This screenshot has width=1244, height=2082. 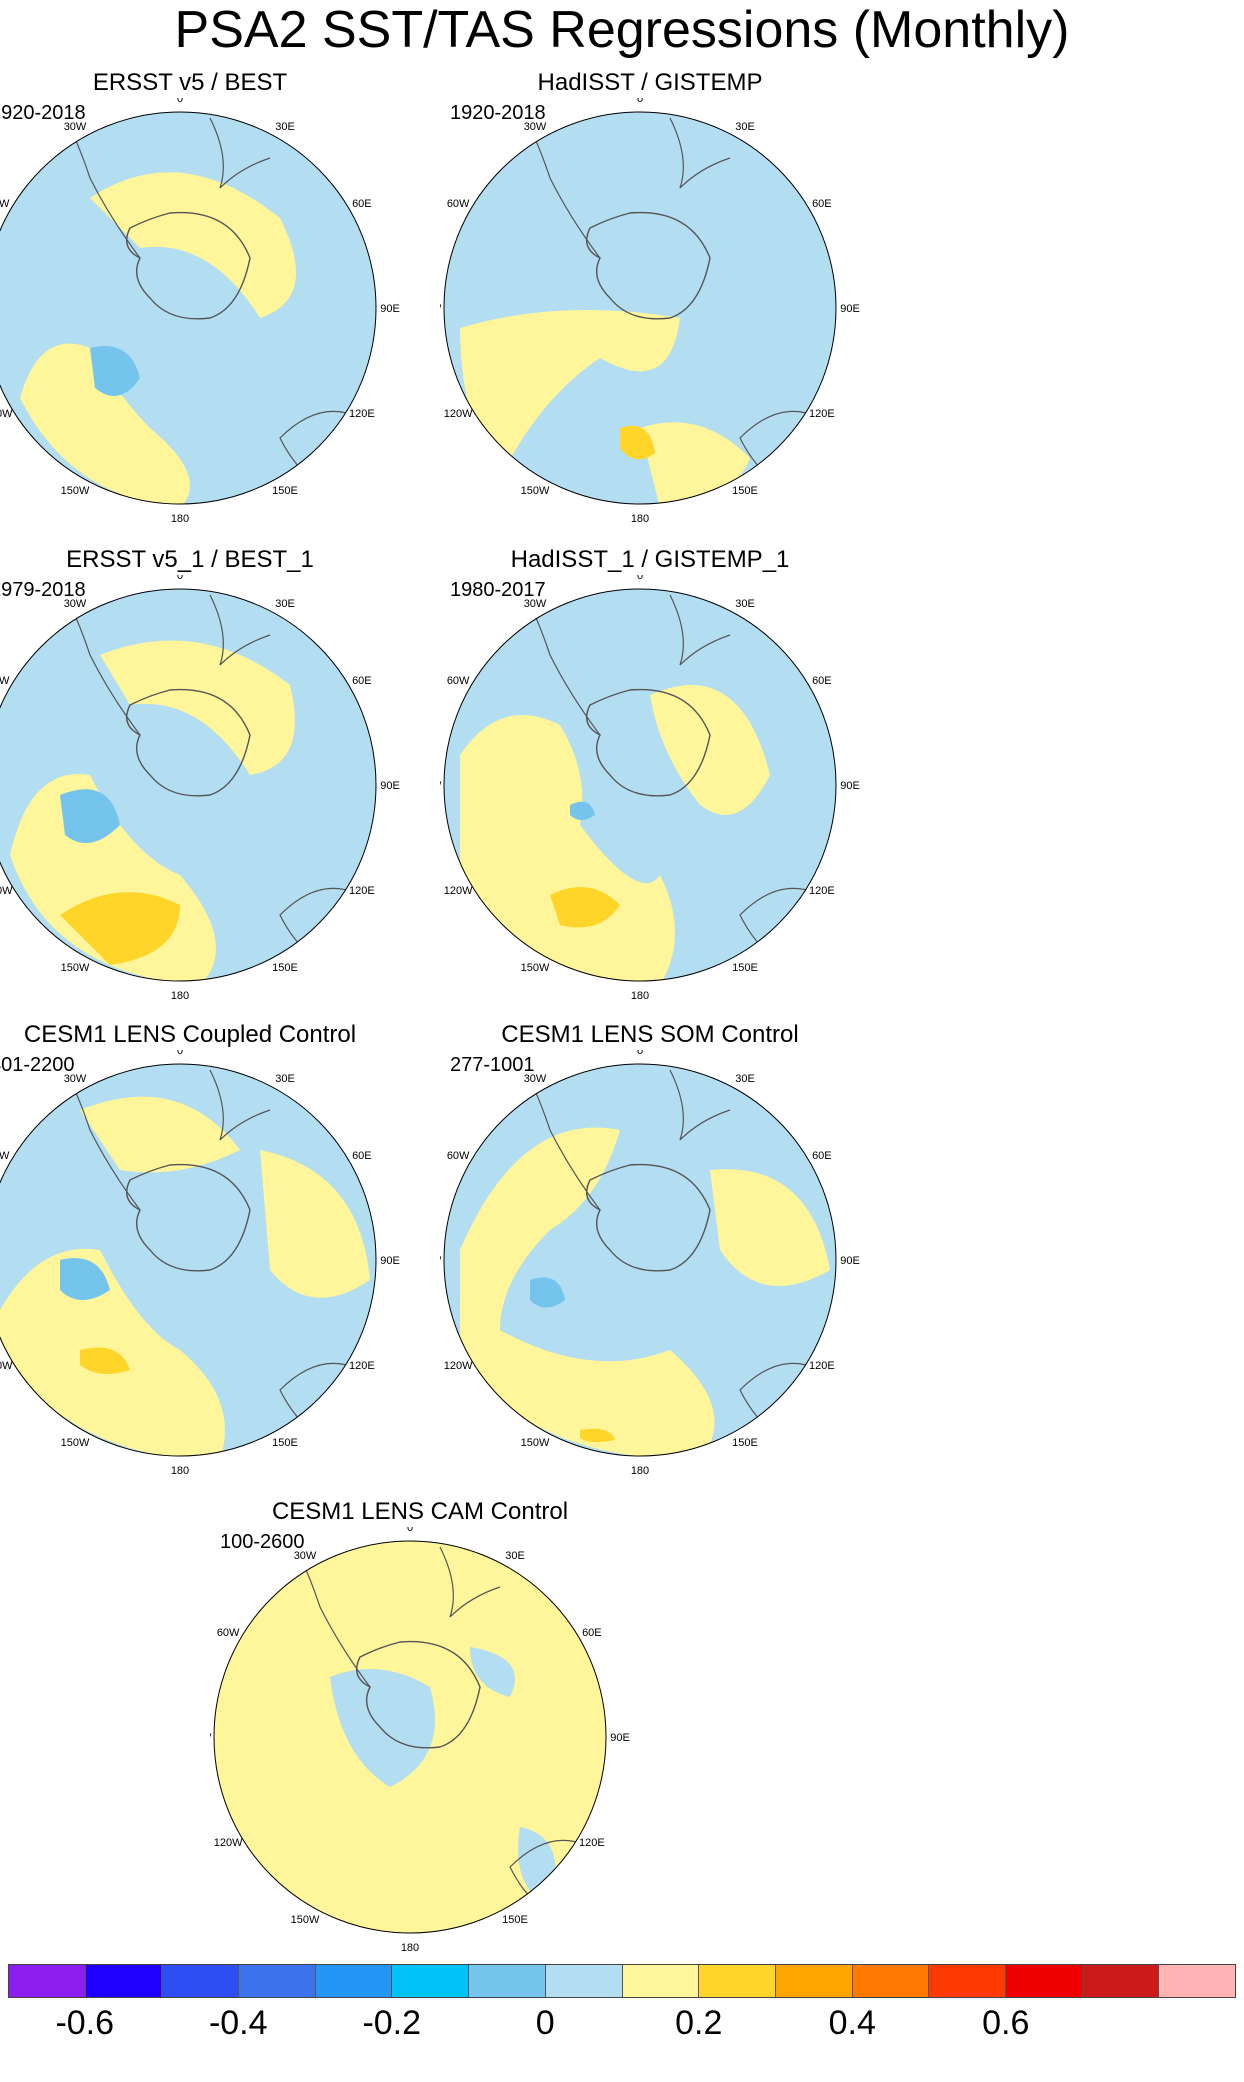 I want to click on figure-title: PSA2 SST/TAS Regressions (Monthly), so click(x=622, y=30).